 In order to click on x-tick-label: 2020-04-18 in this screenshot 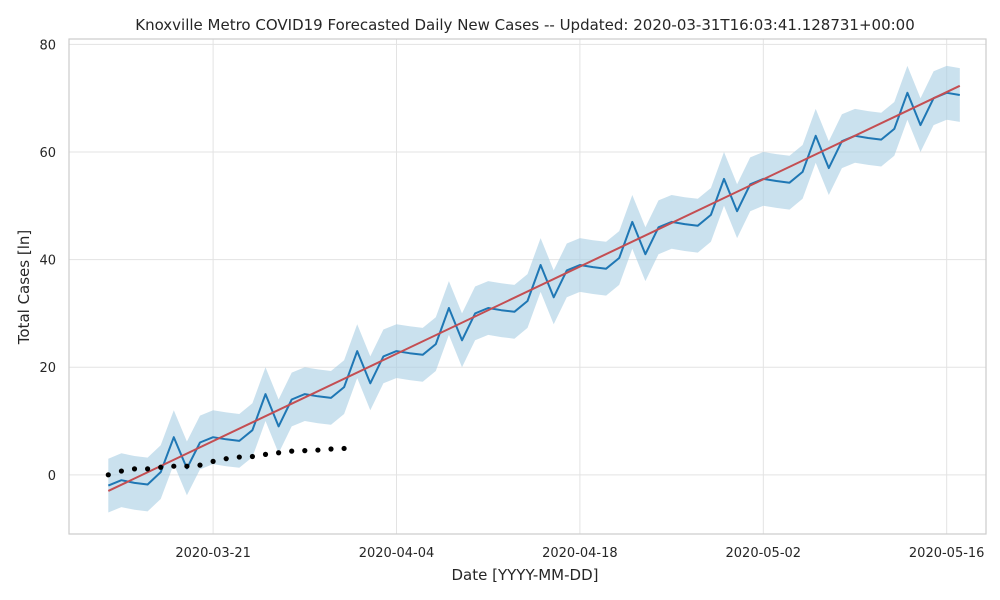, I will do `click(580, 553)`.